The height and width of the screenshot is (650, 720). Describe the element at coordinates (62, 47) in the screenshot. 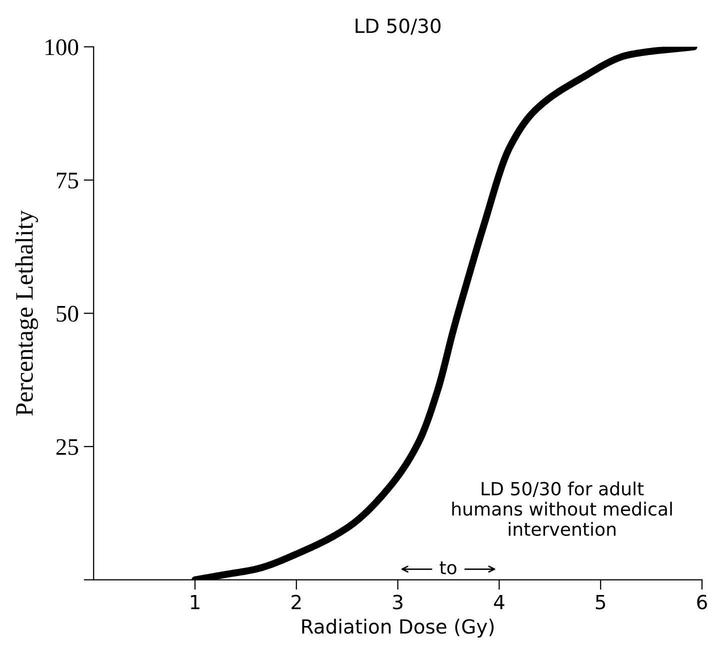

I see `y-tick-label: 100` at that location.